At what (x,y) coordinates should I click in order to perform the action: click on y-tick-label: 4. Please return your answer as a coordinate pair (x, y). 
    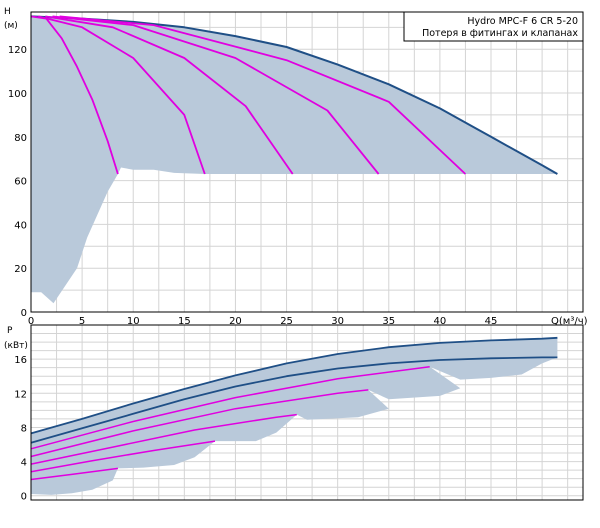
    Looking at the image, I should click on (24, 463).